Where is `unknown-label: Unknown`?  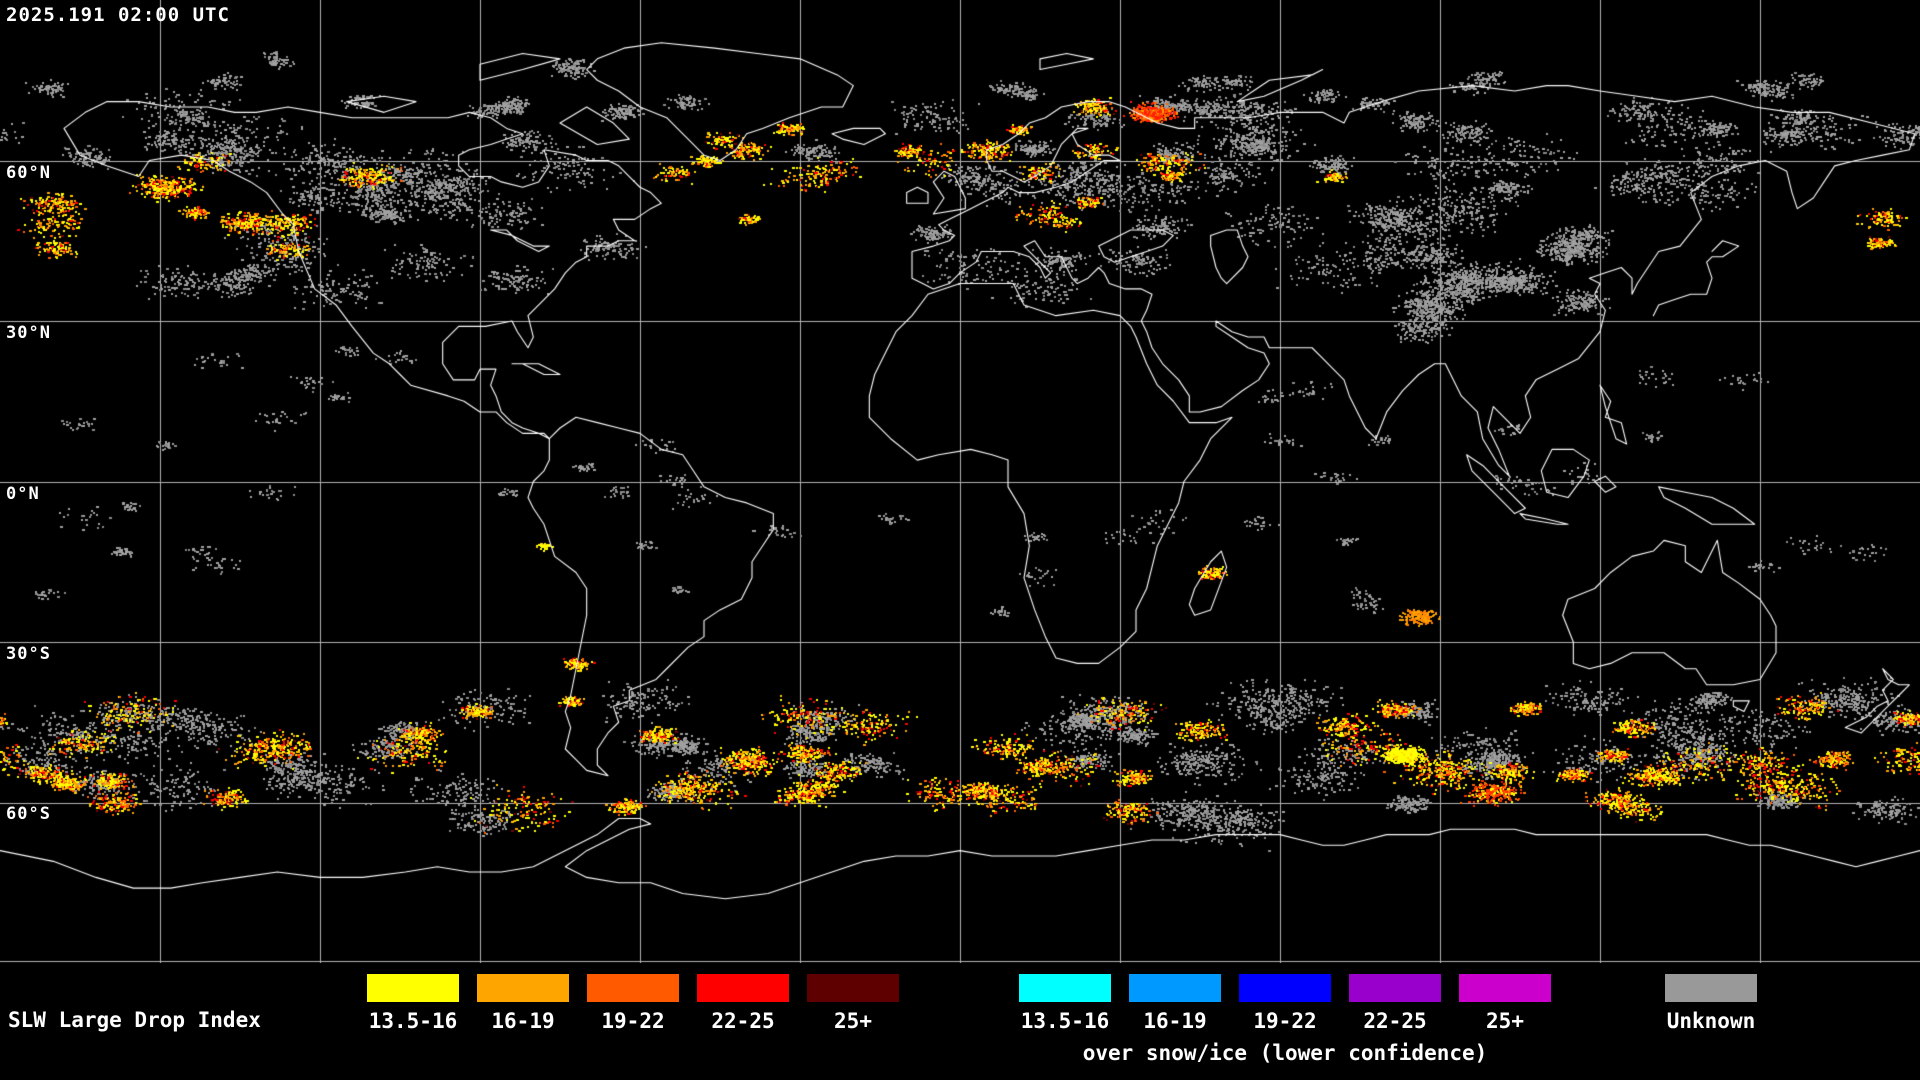
unknown-label: Unknown is located at coordinates (1711, 1021).